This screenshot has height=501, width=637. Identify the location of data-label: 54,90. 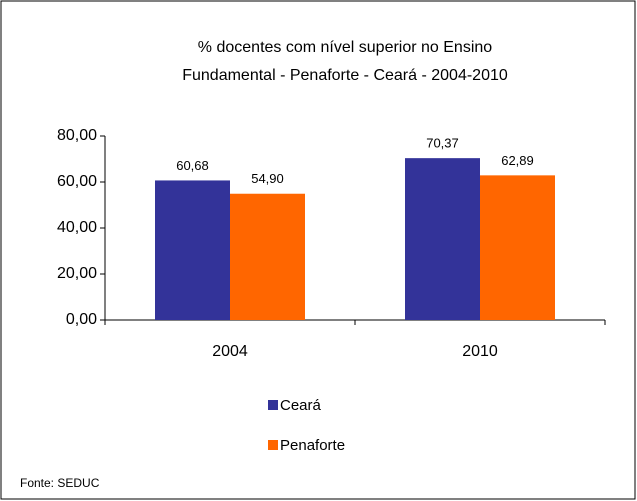
(267, 178).